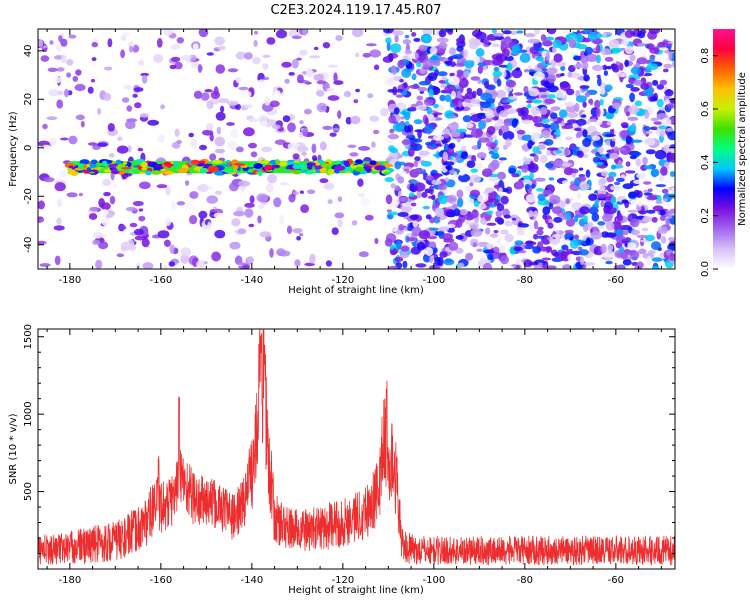  I want to click on y-tick-label: 1000, so click(28, 413).